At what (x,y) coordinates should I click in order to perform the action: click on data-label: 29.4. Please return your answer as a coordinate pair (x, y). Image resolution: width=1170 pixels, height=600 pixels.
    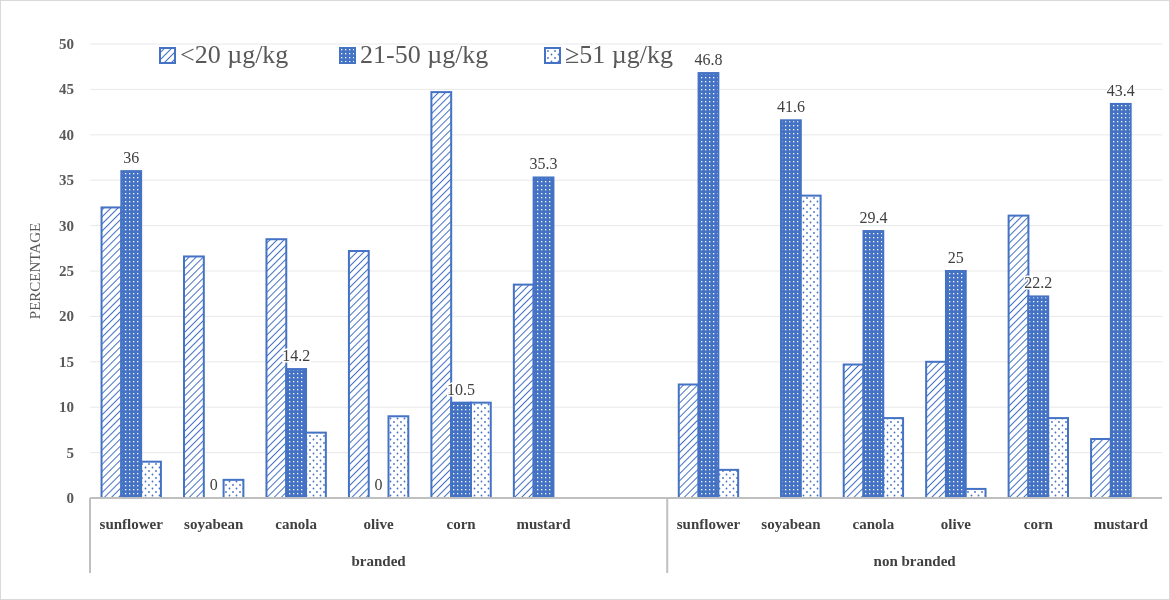
    Looking at the image, I should click on (873, 218).